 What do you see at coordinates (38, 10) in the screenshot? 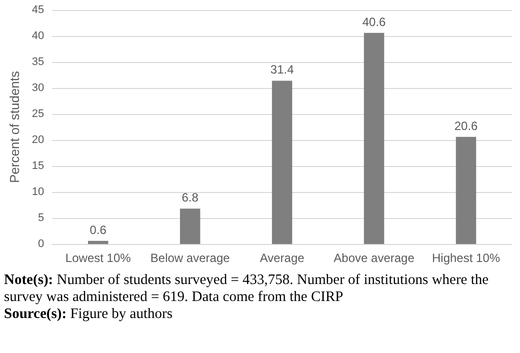
I see `y-tick-label: 45` at bounding box center [38, 10].